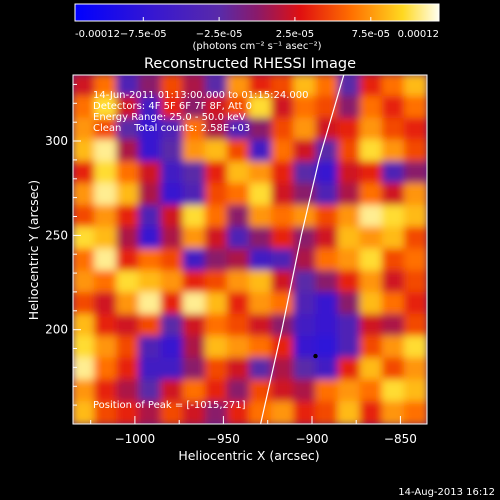 The height and width of the screenshot is (500, 500). I want to click on colorbar-tick-label: 0.00012, so click(418, 34).